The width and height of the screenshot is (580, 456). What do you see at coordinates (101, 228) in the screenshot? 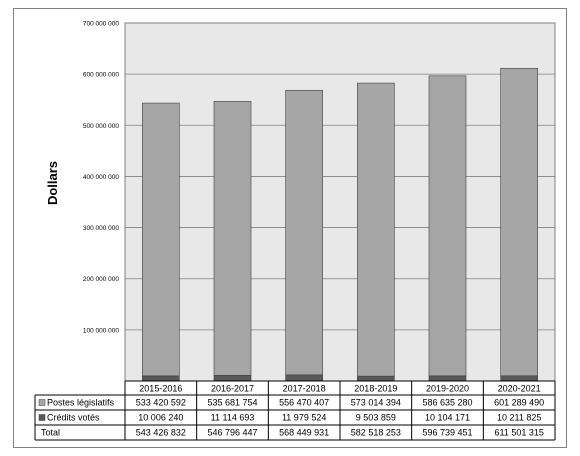
I see `y-tick-label: 300 000 000` at bounding box center [101, 228].